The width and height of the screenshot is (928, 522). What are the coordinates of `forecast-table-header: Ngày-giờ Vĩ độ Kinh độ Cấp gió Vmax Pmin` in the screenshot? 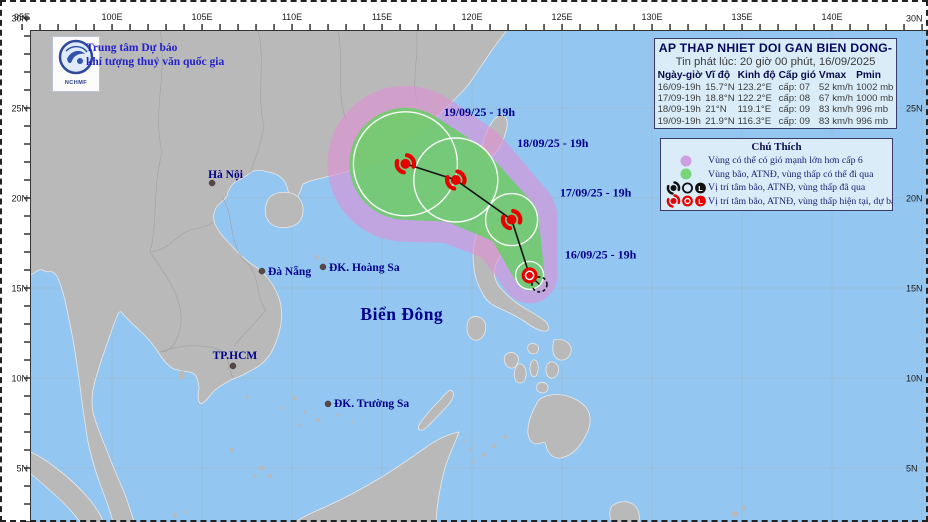 It's located at (775, 76).